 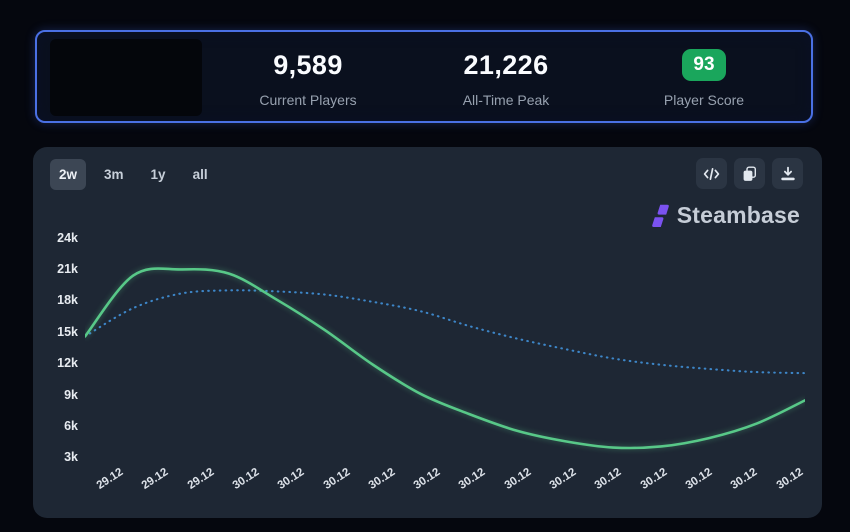 I want to click on range-button-all: all, so click(x=200, y=174).